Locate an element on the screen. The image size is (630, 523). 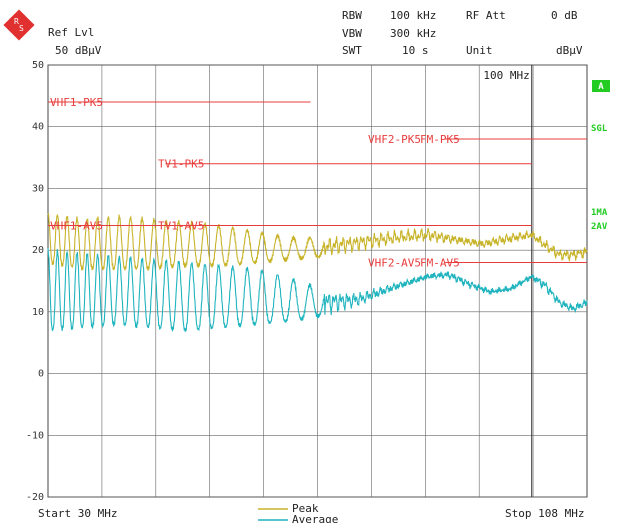
y-tick-label: 40 is located at coordinates (38, 127).